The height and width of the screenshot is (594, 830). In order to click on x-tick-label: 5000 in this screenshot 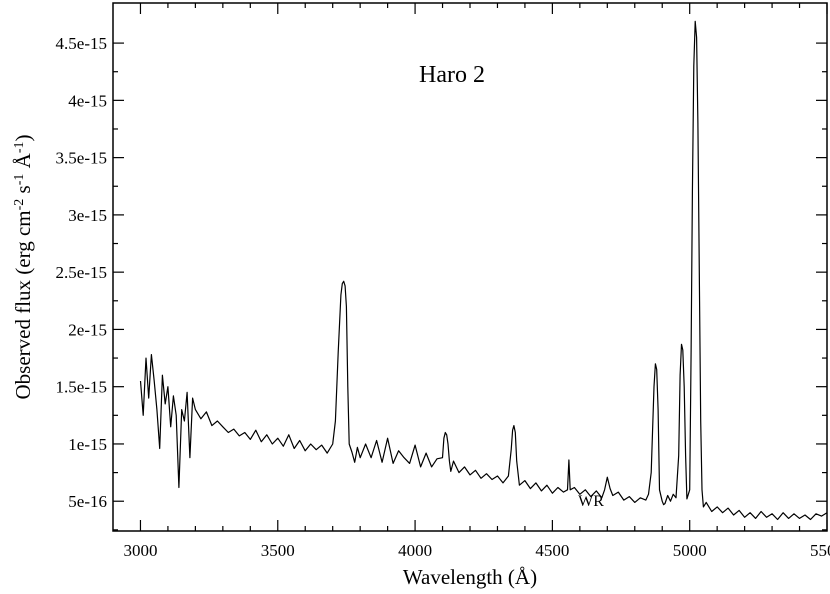, I will do `click(690, 550)`.